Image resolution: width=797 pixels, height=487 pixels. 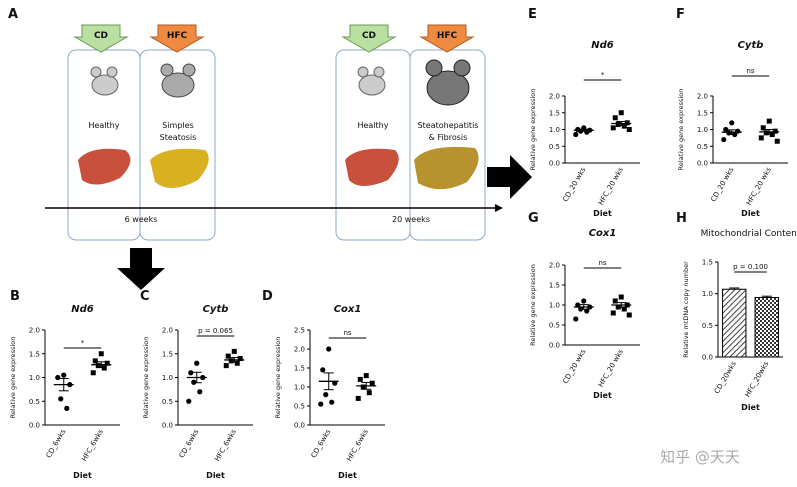 What do you see at coordinates (448, 125) in the screenshot?
I see `state-label: Steatohepatitis` at bounding box center [448, 125].